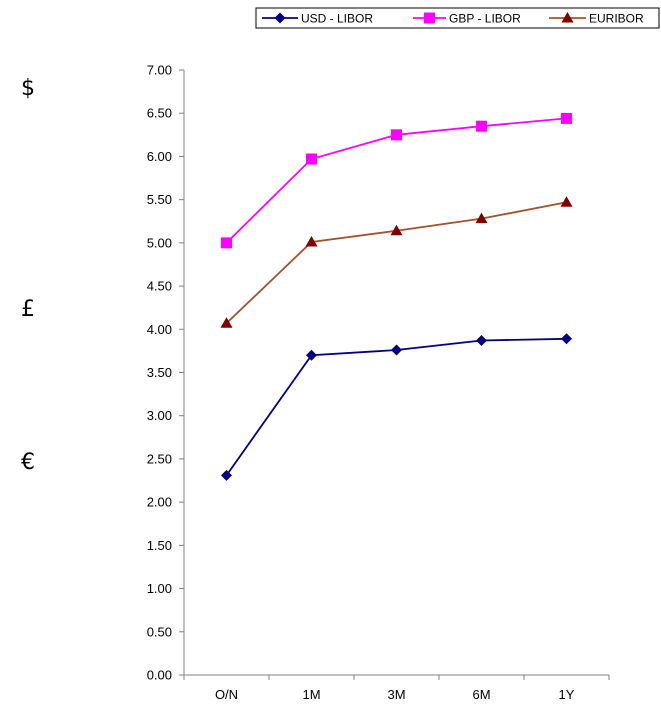 This screenshot has height=711, width=661. What do you see at coordinates (159, 631) in the screenshot?
I see `y-tick-label: 0.50` at bounding box center [159, 631].